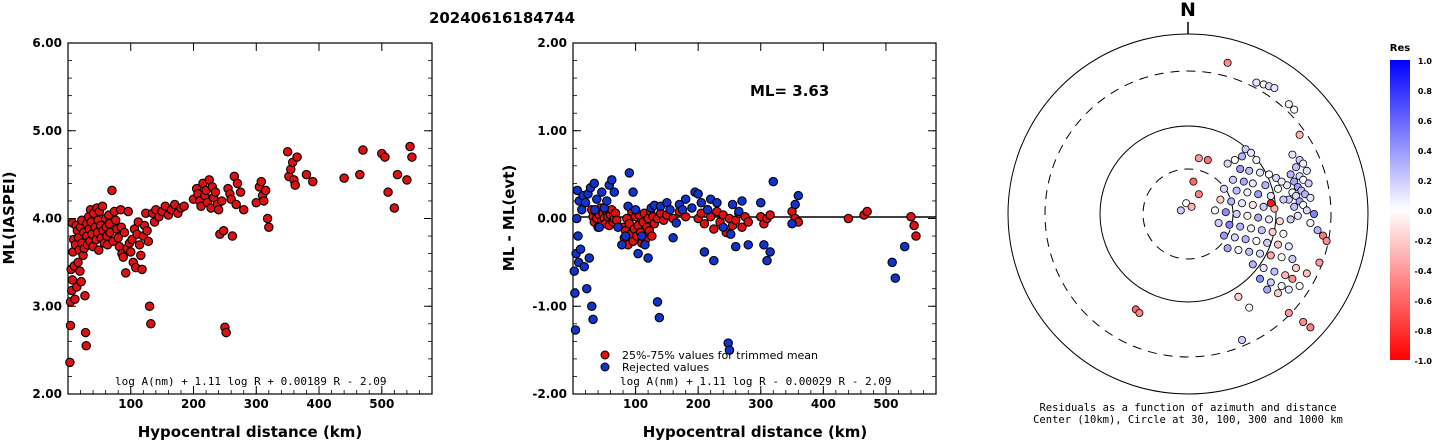  What do you see at coordinates (1425, 91) in the screenshot?
I see `colorbar-tick-label: 0.8` at bounding box center [1425, 91].